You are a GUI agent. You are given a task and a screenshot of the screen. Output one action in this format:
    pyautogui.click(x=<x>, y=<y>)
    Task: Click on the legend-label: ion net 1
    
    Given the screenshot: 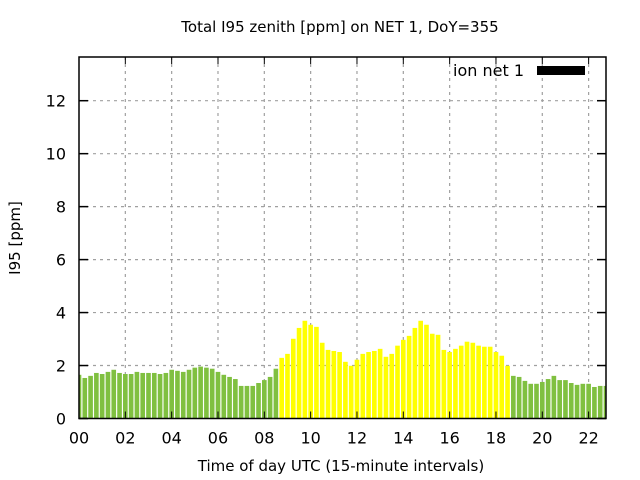 What is the action you would take?
    pyautogui.click(x=488, y=70)
    